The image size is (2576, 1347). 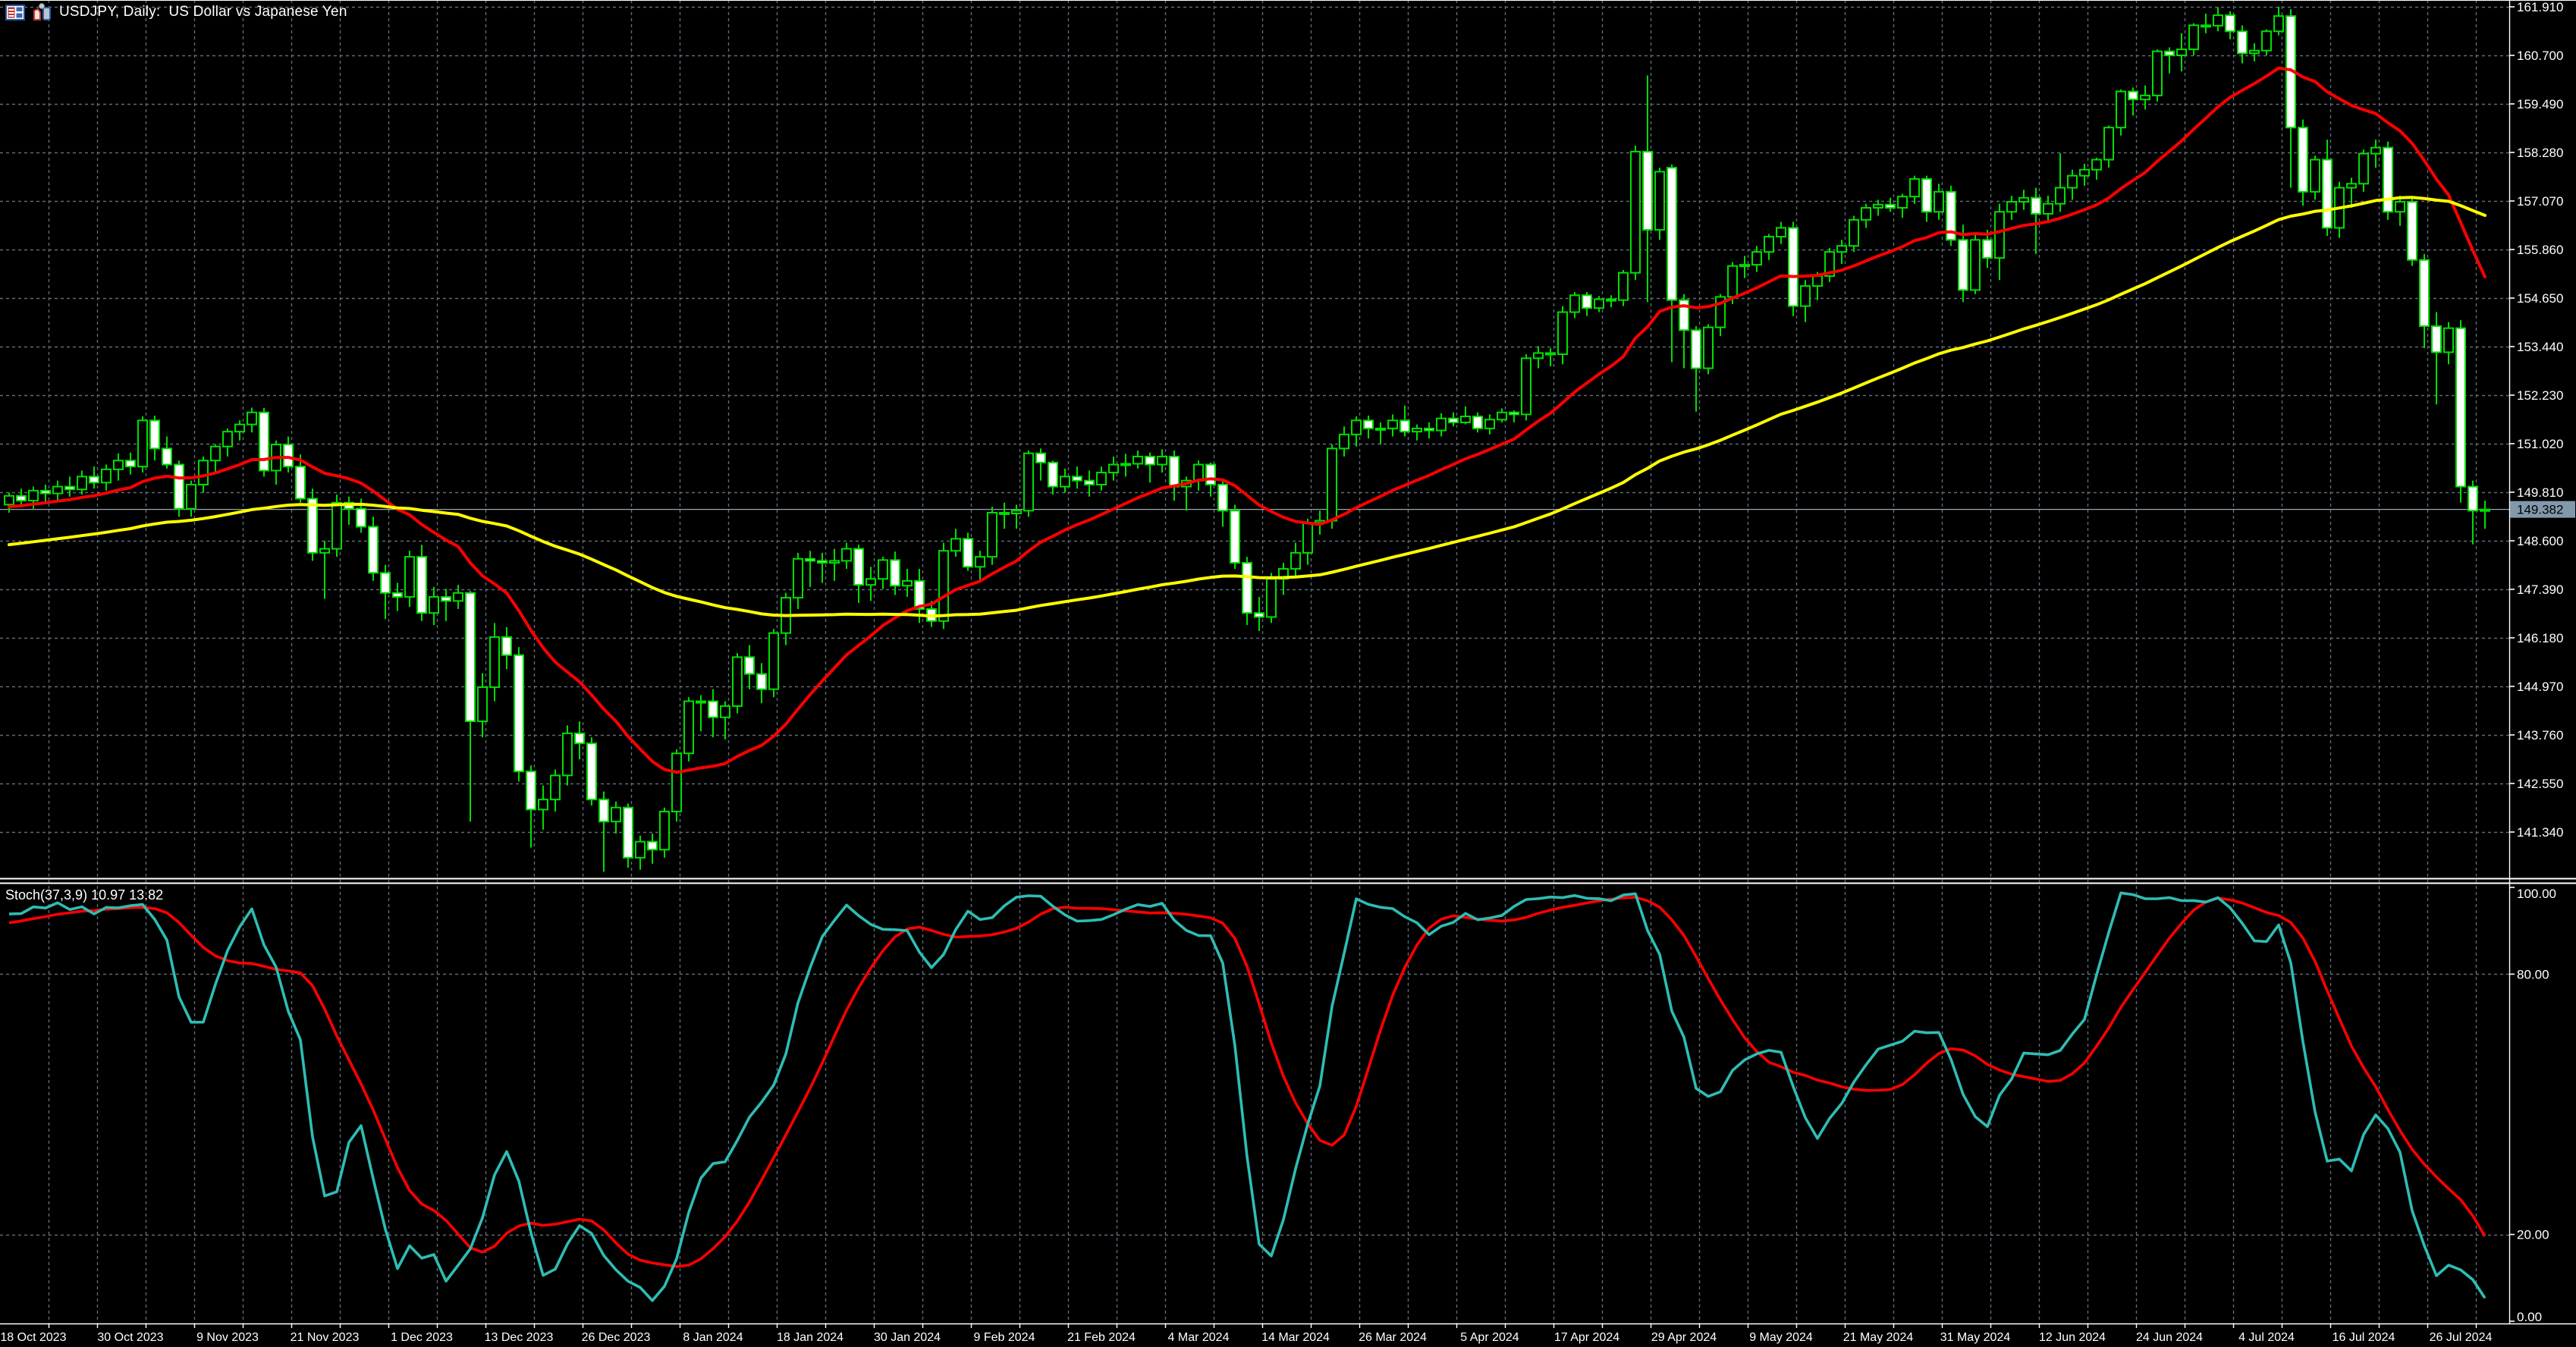 What do you see at coordinates (42, 12) in the screenshot?
I see `chart-bars-icon` at bounding box center [42, 12].